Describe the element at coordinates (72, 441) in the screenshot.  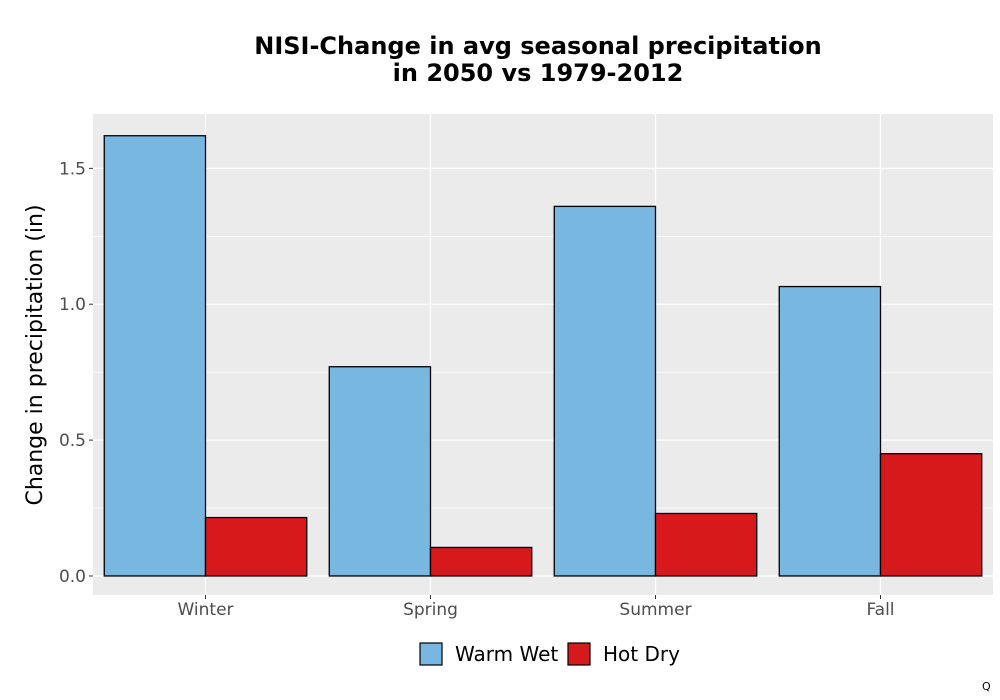
I see `y-tick-label: 0.5` at that location.